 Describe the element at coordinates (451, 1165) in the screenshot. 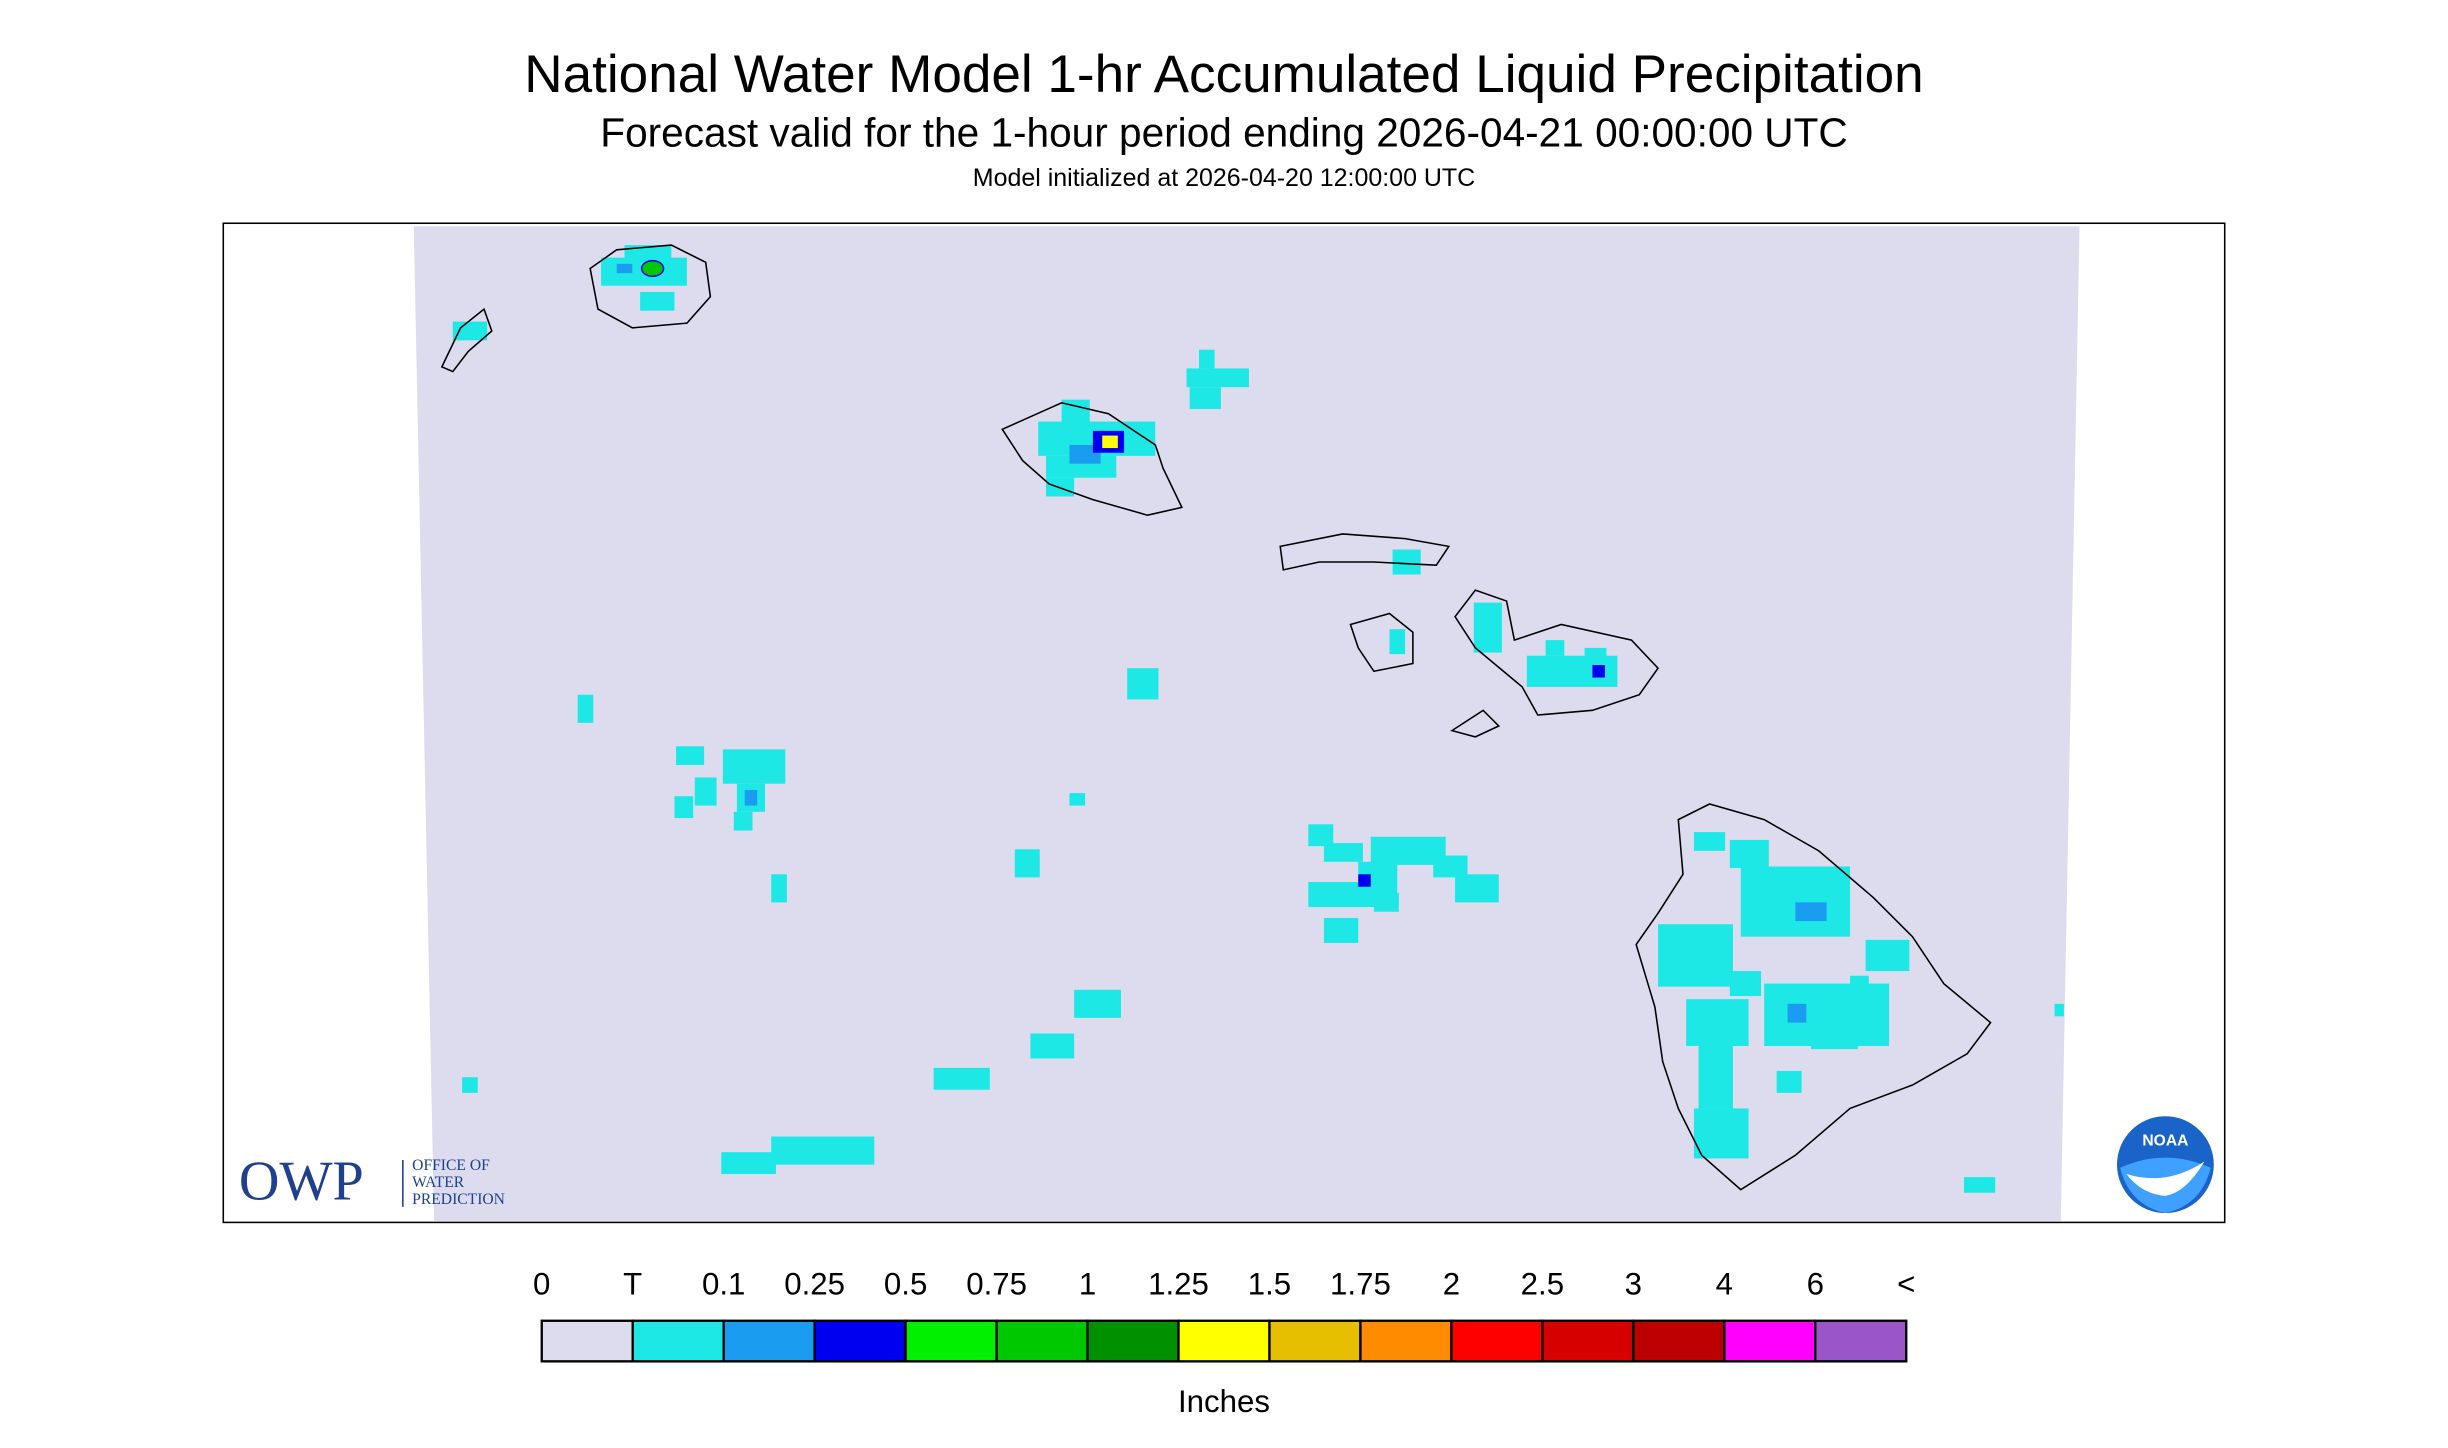

I see `owp-line: OFFICE OF` at that location.